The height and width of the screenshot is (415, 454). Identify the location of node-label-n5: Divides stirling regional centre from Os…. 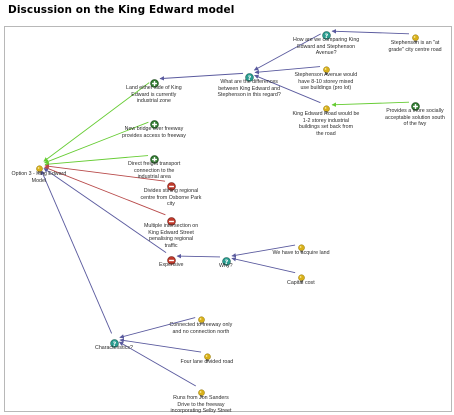
(171, 198).